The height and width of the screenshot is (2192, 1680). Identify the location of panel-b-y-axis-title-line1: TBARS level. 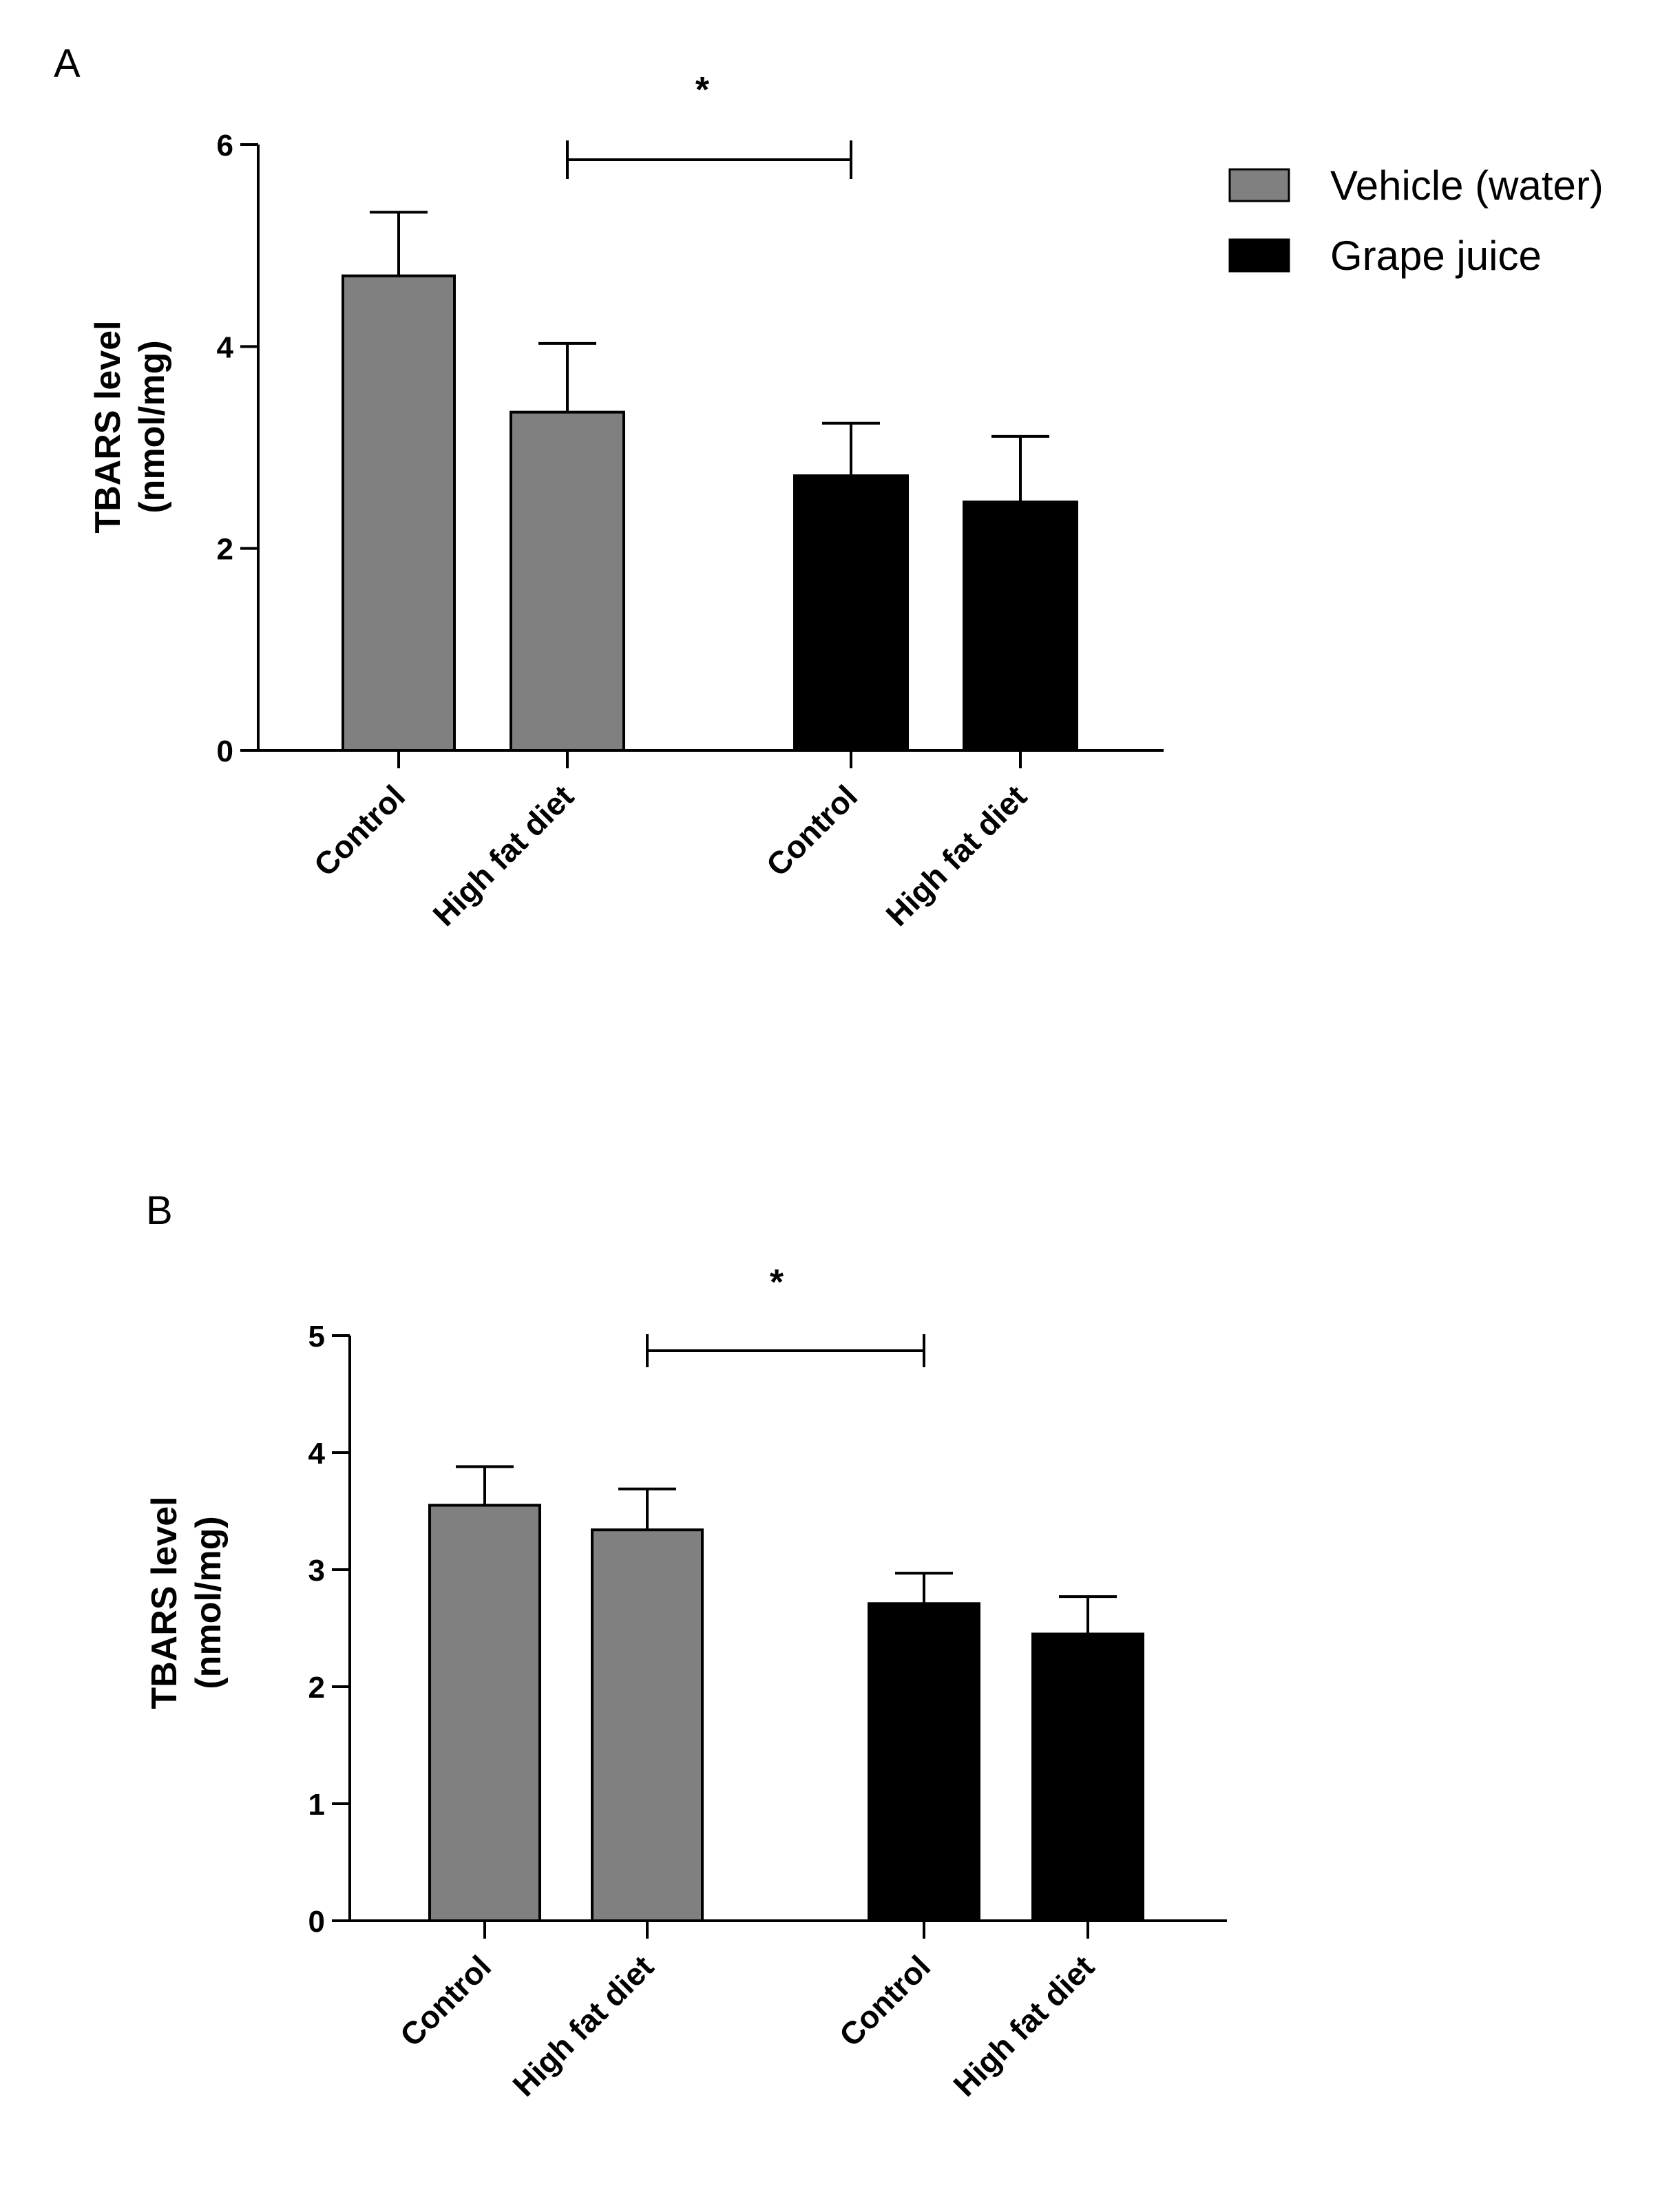
(165, 1602).